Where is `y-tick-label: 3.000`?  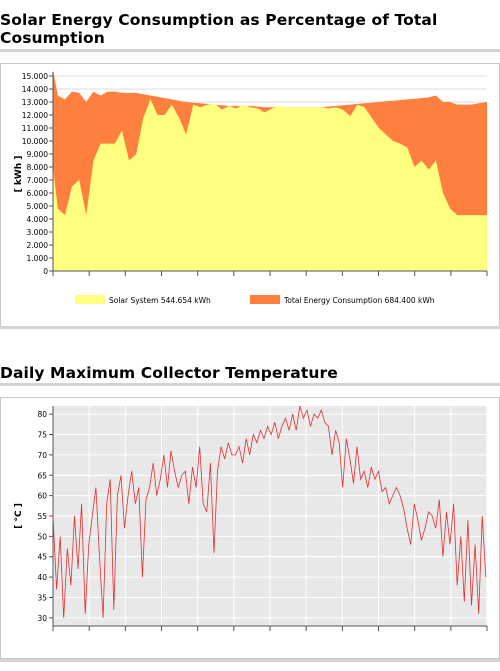 y-tick-label: 3.000 is located at coordinates (38, 232).